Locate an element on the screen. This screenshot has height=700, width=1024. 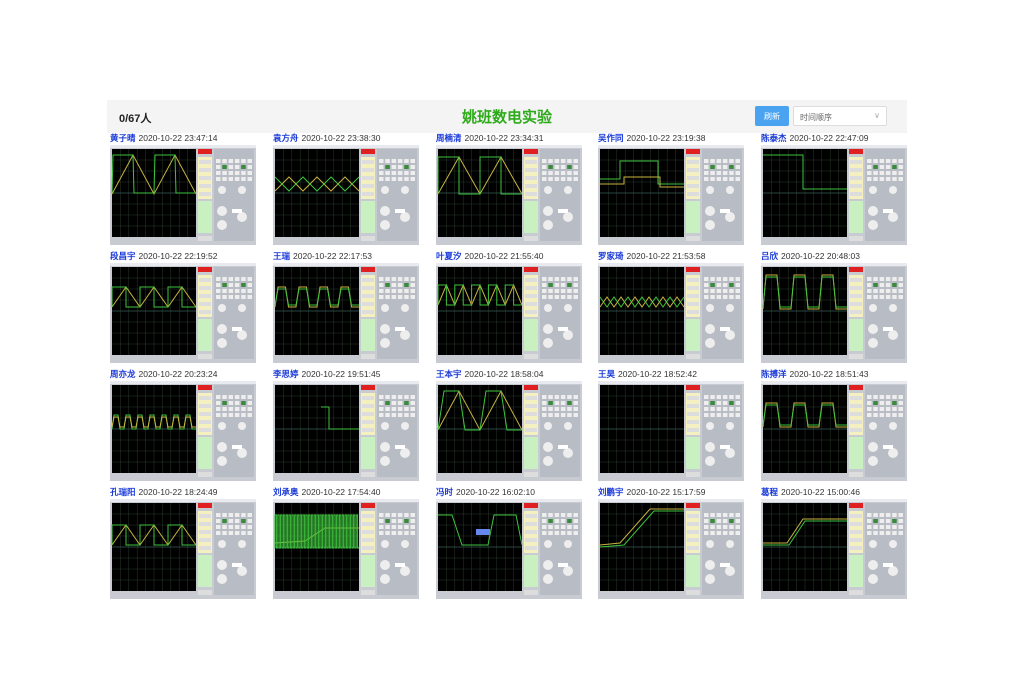
submission-time: 2020-10-22 18:51:43 is located at coordinates (829, 374).